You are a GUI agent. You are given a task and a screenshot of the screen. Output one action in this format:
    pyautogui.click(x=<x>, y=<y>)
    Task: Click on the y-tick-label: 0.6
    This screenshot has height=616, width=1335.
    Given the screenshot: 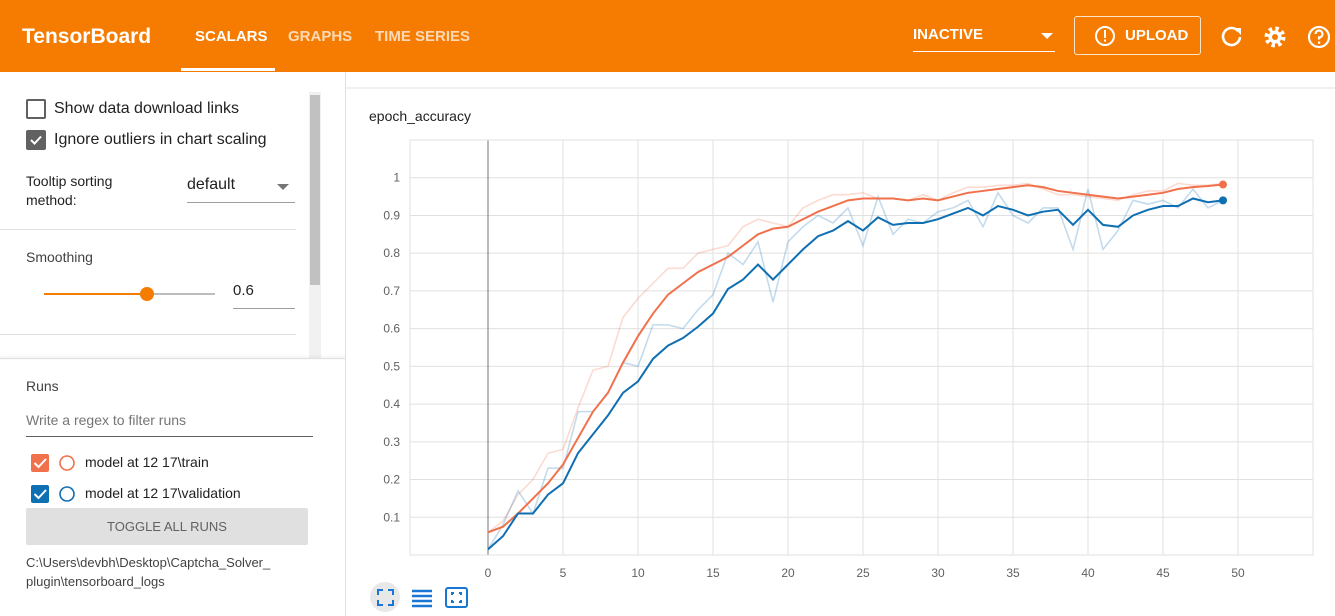 What is the action you would take?
    pyautogui.click(x=391, y=329)
    